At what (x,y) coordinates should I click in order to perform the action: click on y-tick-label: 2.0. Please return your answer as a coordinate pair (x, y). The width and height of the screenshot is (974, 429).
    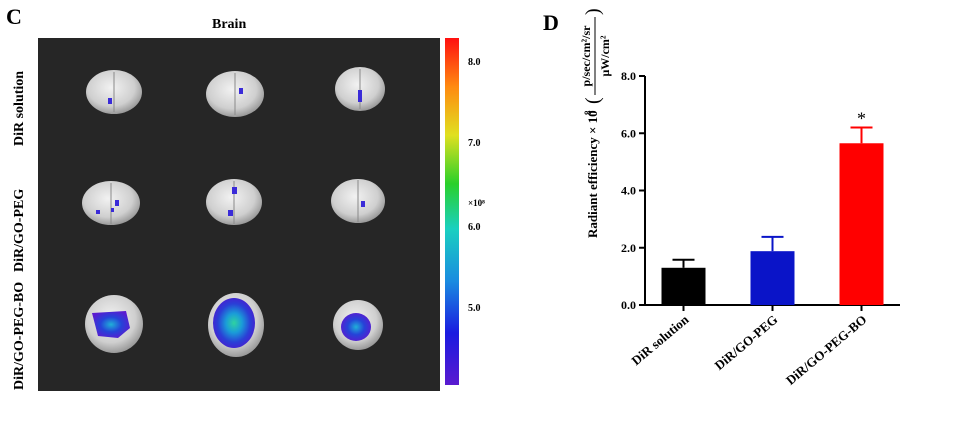
    Looking at the image, I should click on (628, 248).